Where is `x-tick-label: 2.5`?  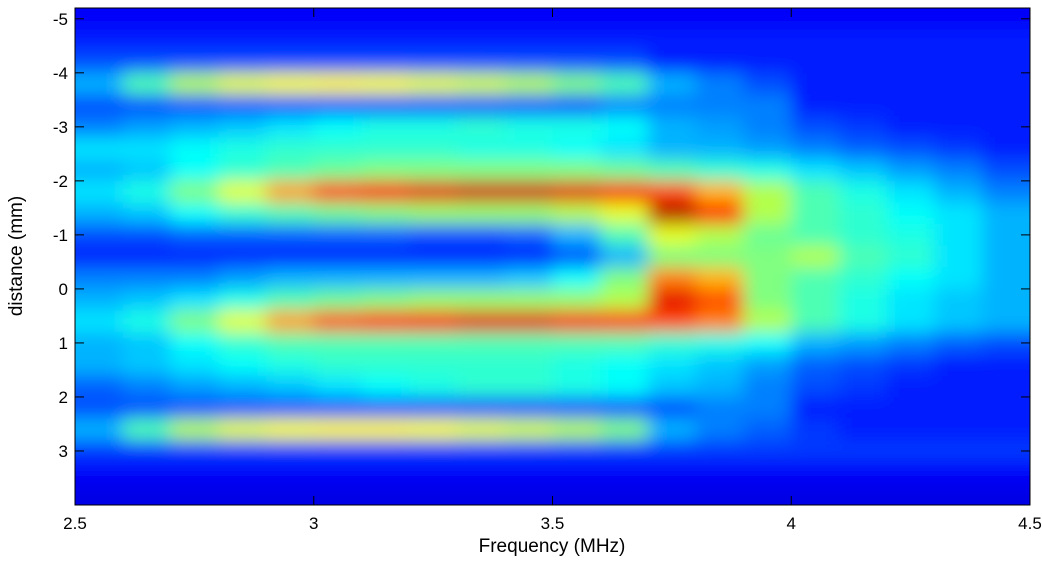 x-tick-label: 2.5 is located at coordinates (75, 523).